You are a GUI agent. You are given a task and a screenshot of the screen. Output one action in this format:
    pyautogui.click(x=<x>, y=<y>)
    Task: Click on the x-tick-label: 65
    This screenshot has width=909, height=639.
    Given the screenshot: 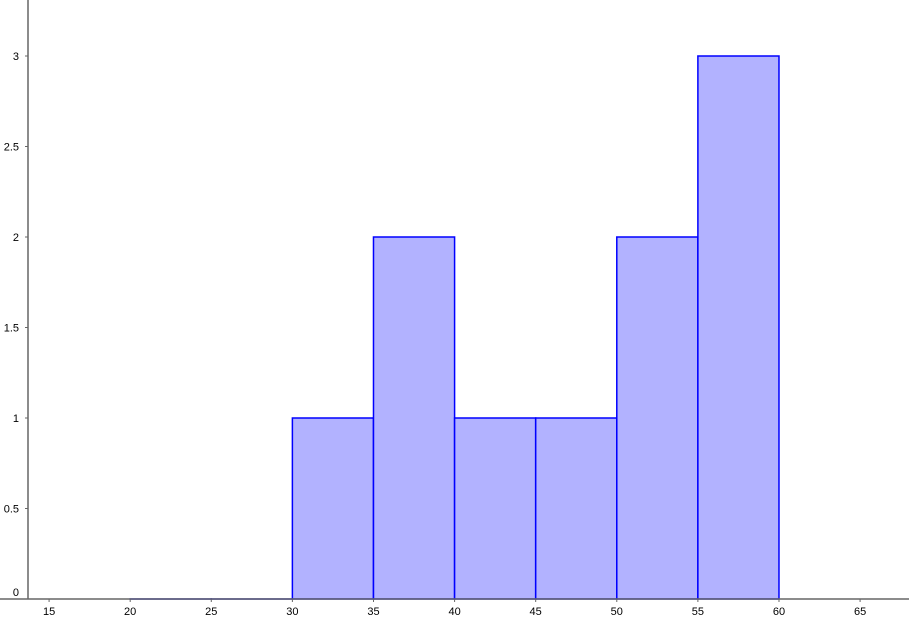 What is the action you would take?
    pyautogui.click(x=860, y=612)
    